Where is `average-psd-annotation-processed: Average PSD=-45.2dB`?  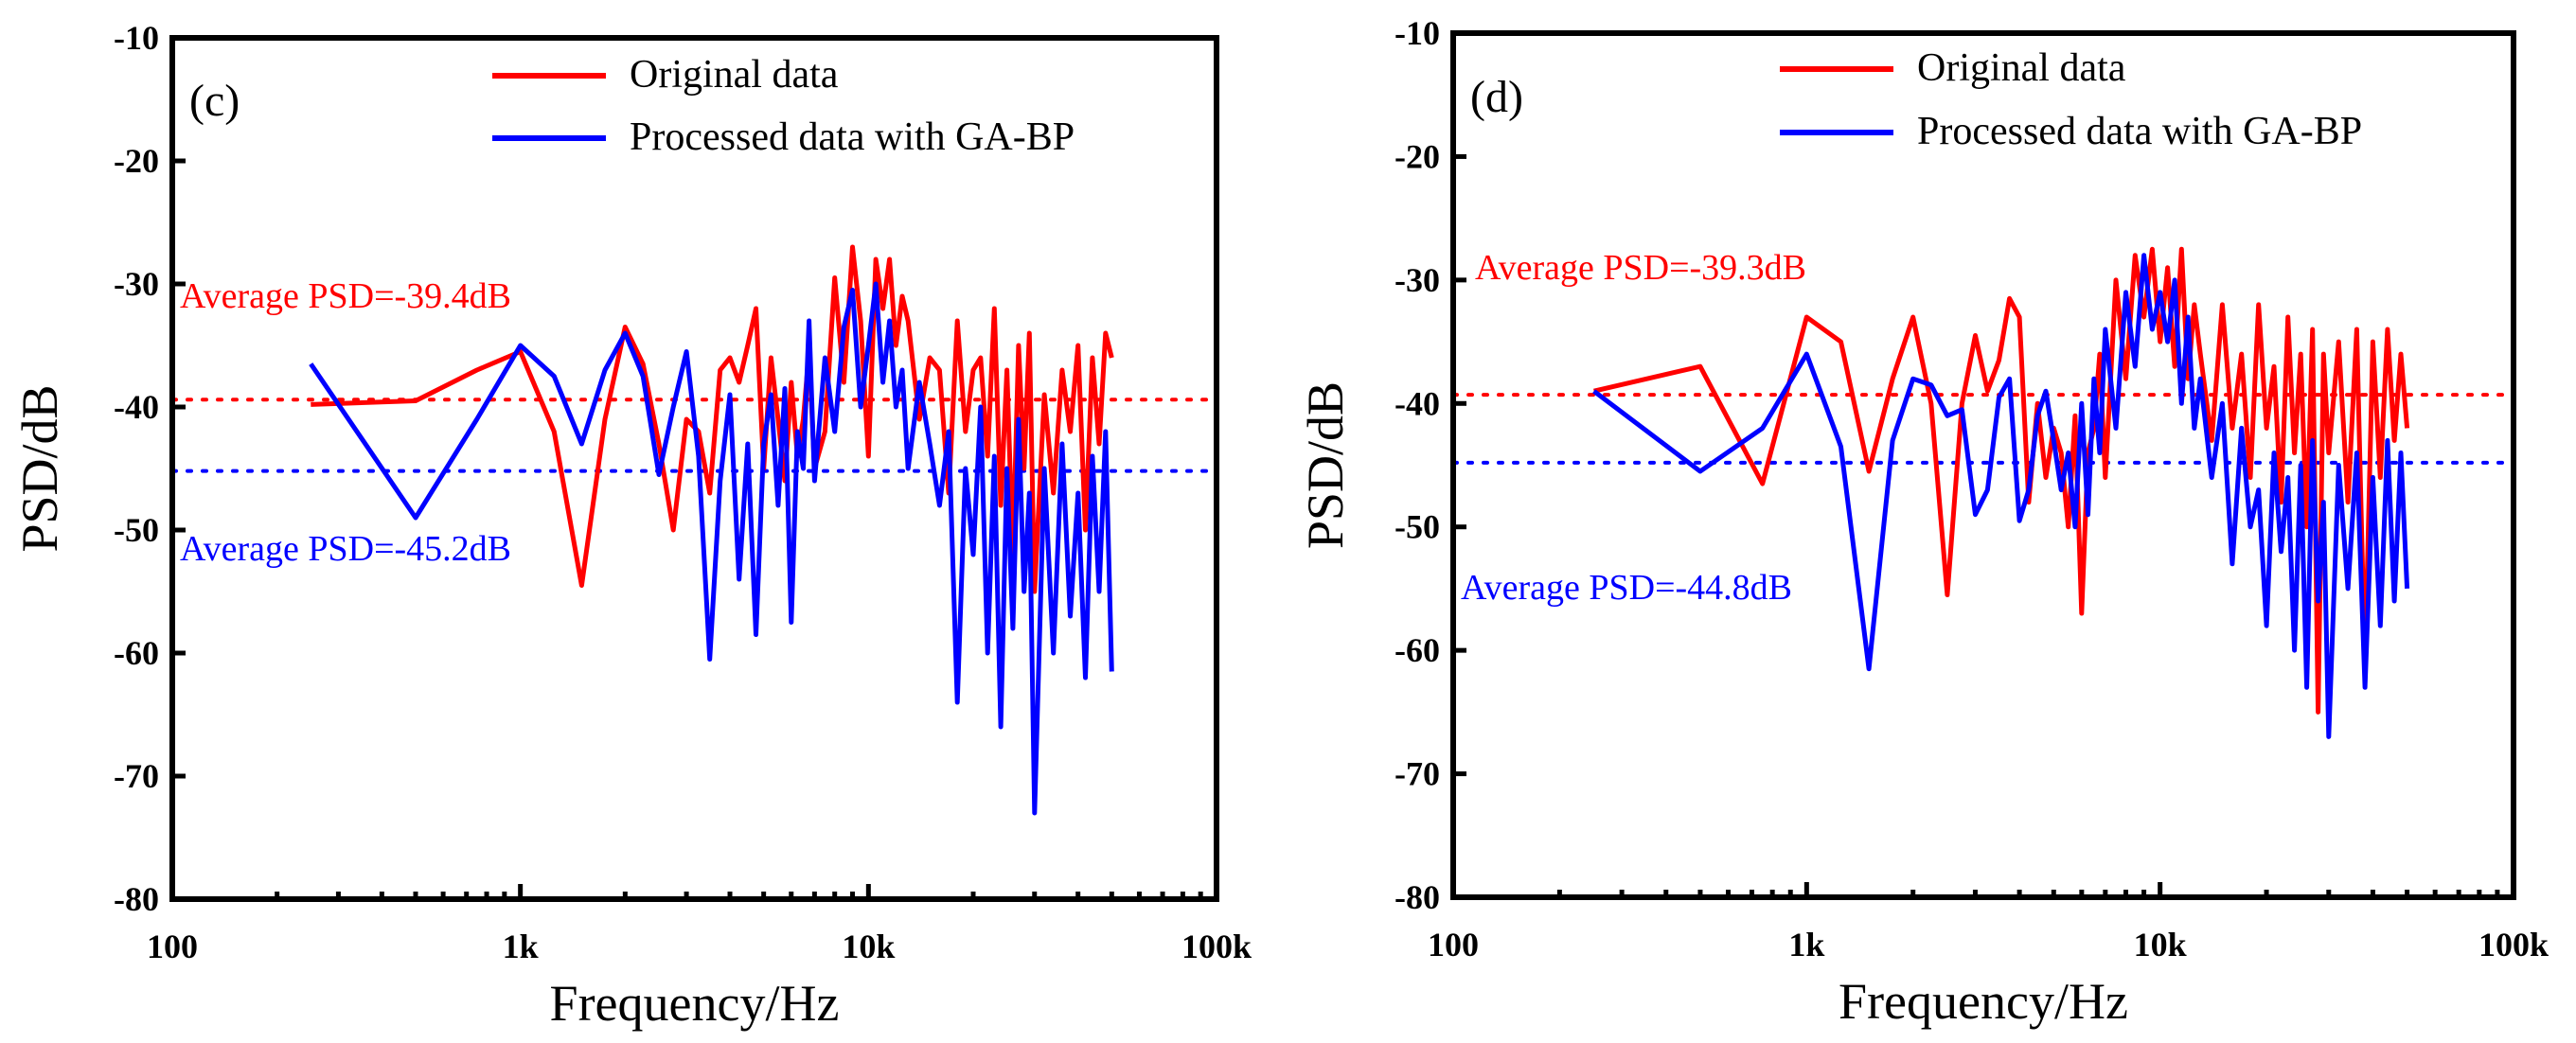
average-psd-annotation-processed: Average PSD=-45.2dB is located at coordinates (346, 549).